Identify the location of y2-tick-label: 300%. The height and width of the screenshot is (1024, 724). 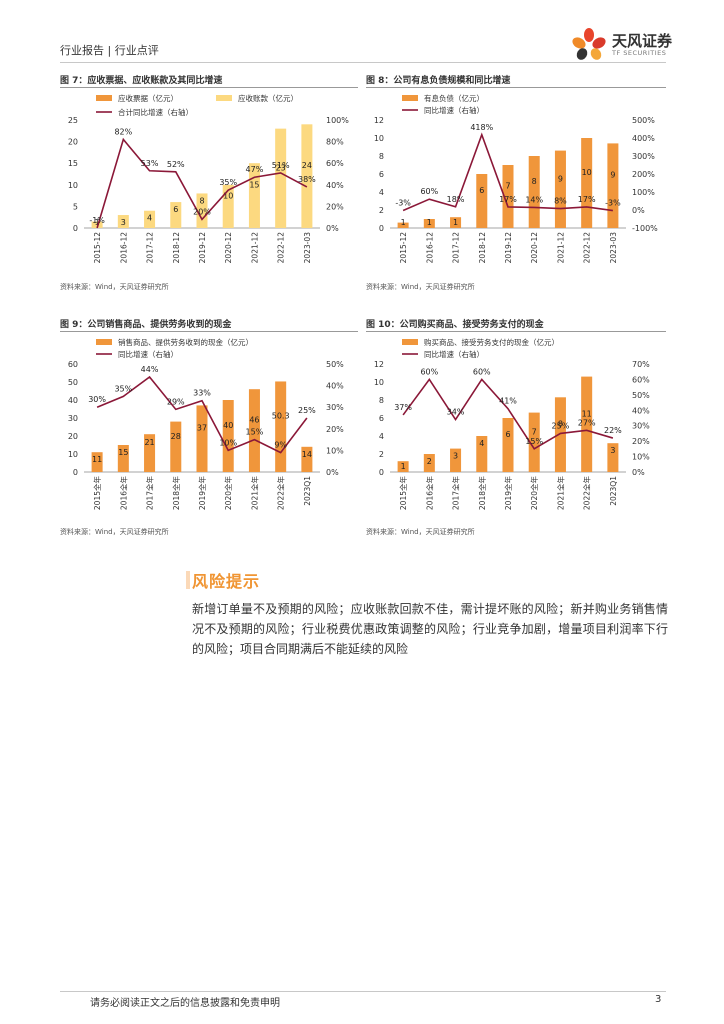
(643, 156).